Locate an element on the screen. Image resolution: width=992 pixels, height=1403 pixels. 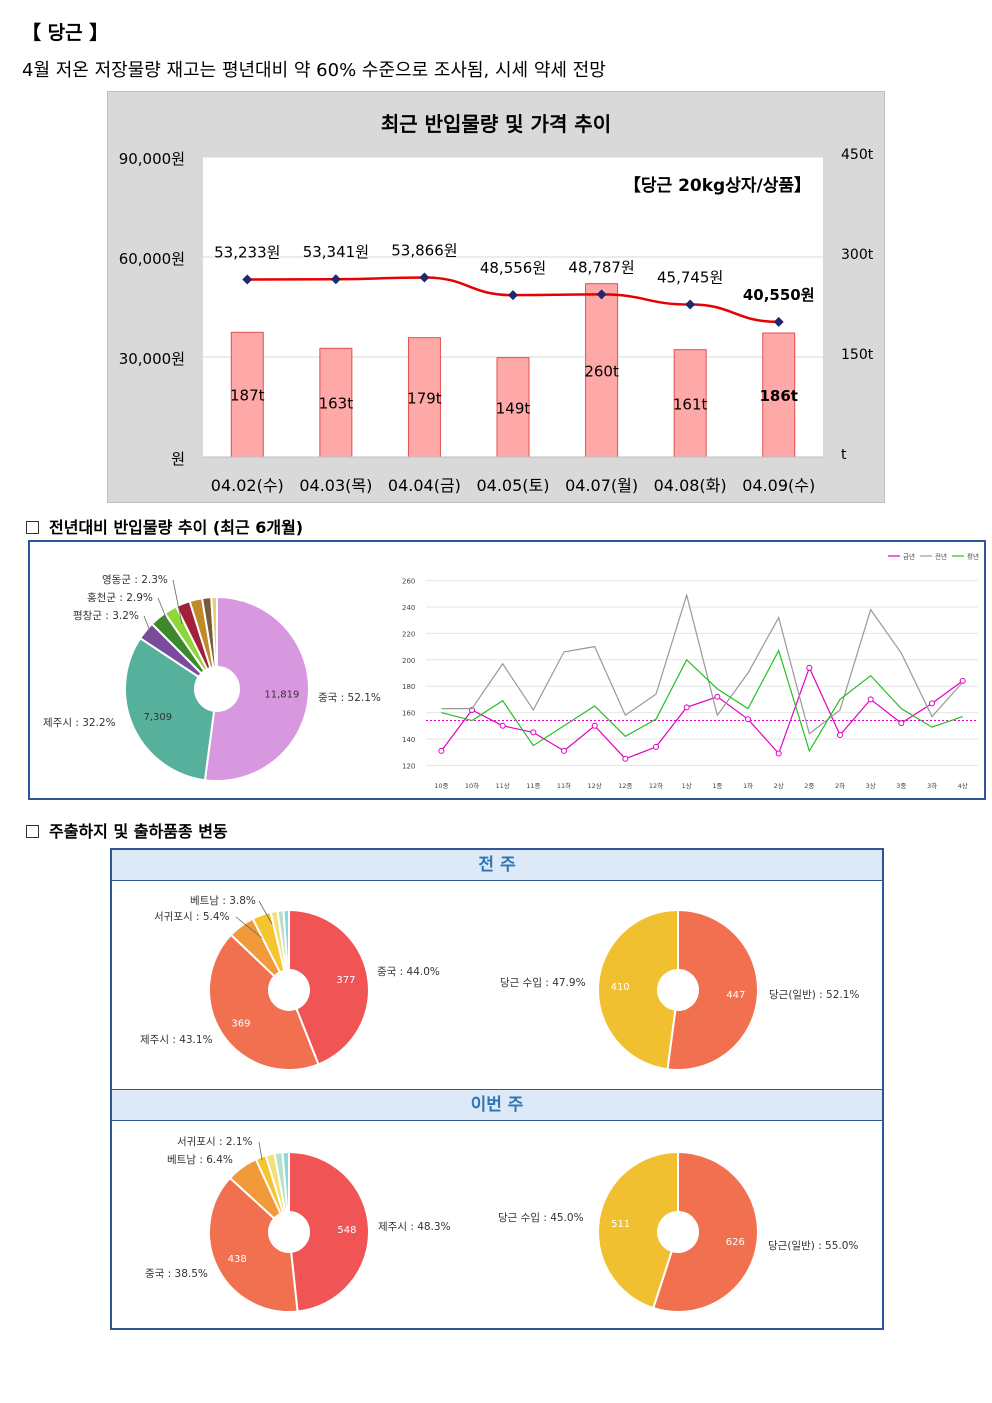
slice-label: 중국 : 38.5% is located at coordinates (176, 1274).